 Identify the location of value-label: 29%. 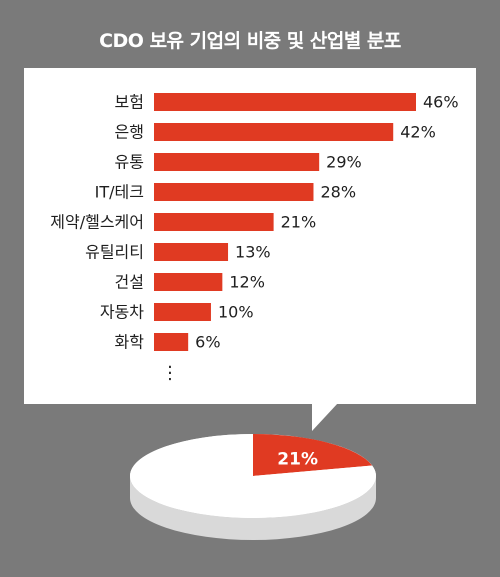
(344, 162).